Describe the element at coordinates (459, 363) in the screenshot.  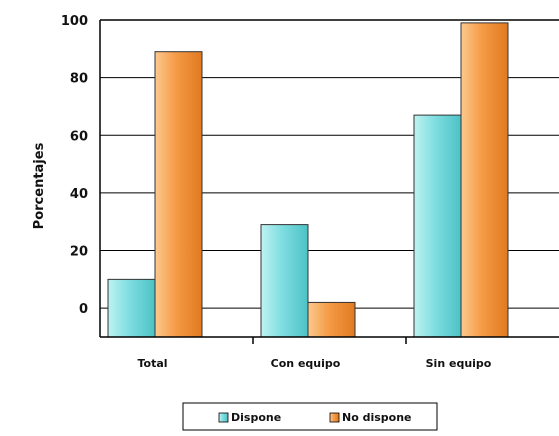
I see `x-tick-label-sin-equipo: Sin equipo` at that location.